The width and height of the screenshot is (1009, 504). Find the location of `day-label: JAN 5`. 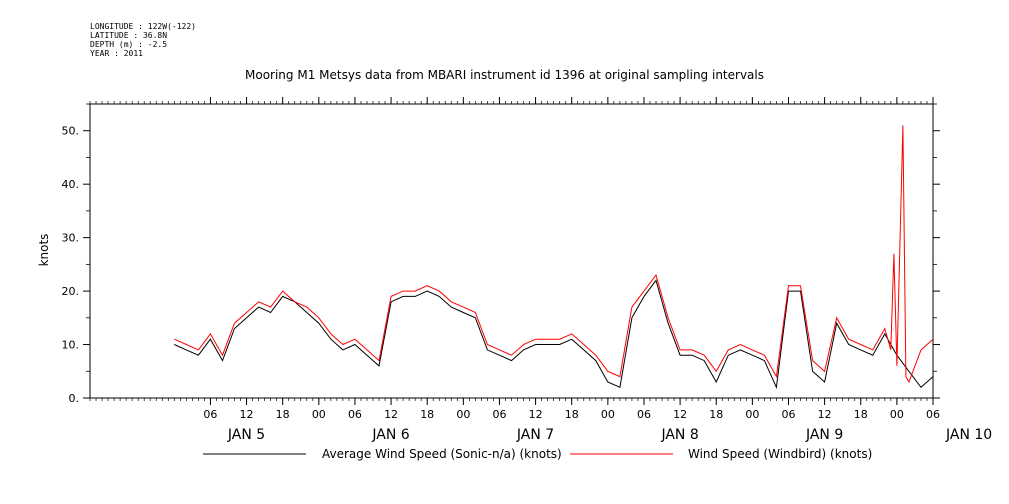

day-label: JAN 5 is located at coordinates (246, 435).